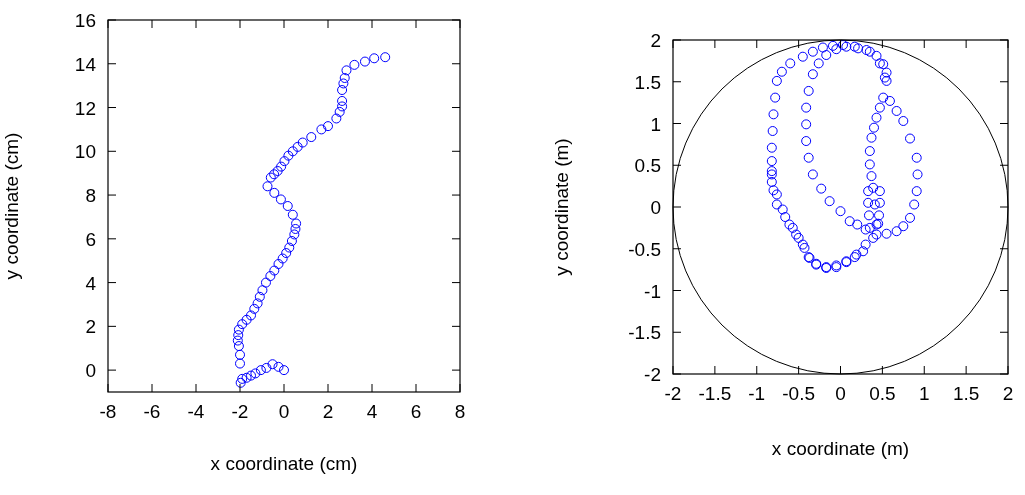 The image size is (1025, 495). What do you see at coordinates (715, 393) in the screenshot?
I see `x-tick-label: -1.5` at bounding box center [715, 393].